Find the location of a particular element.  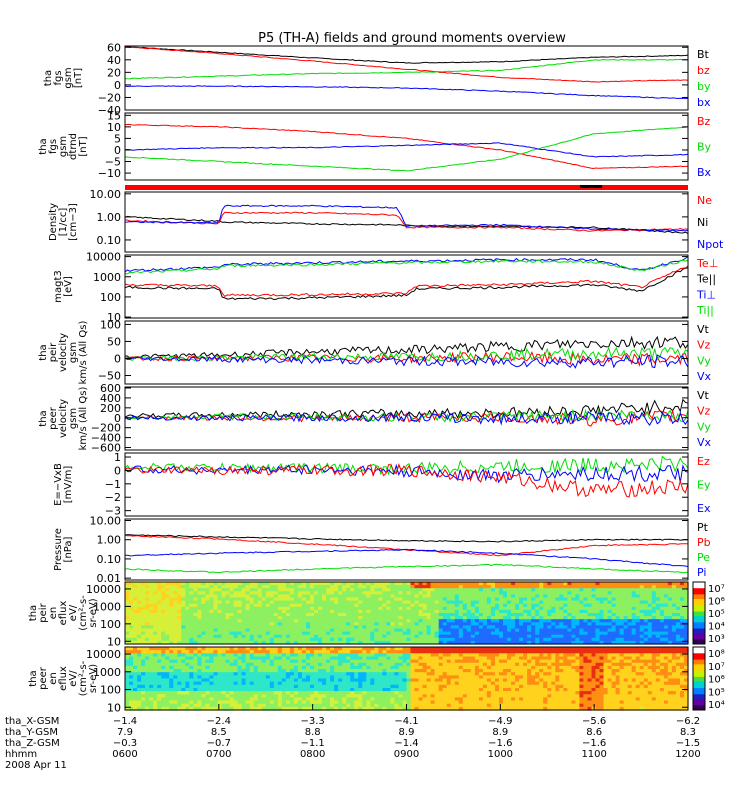

panel-peer-eflux is located at coordinates (415, 679).